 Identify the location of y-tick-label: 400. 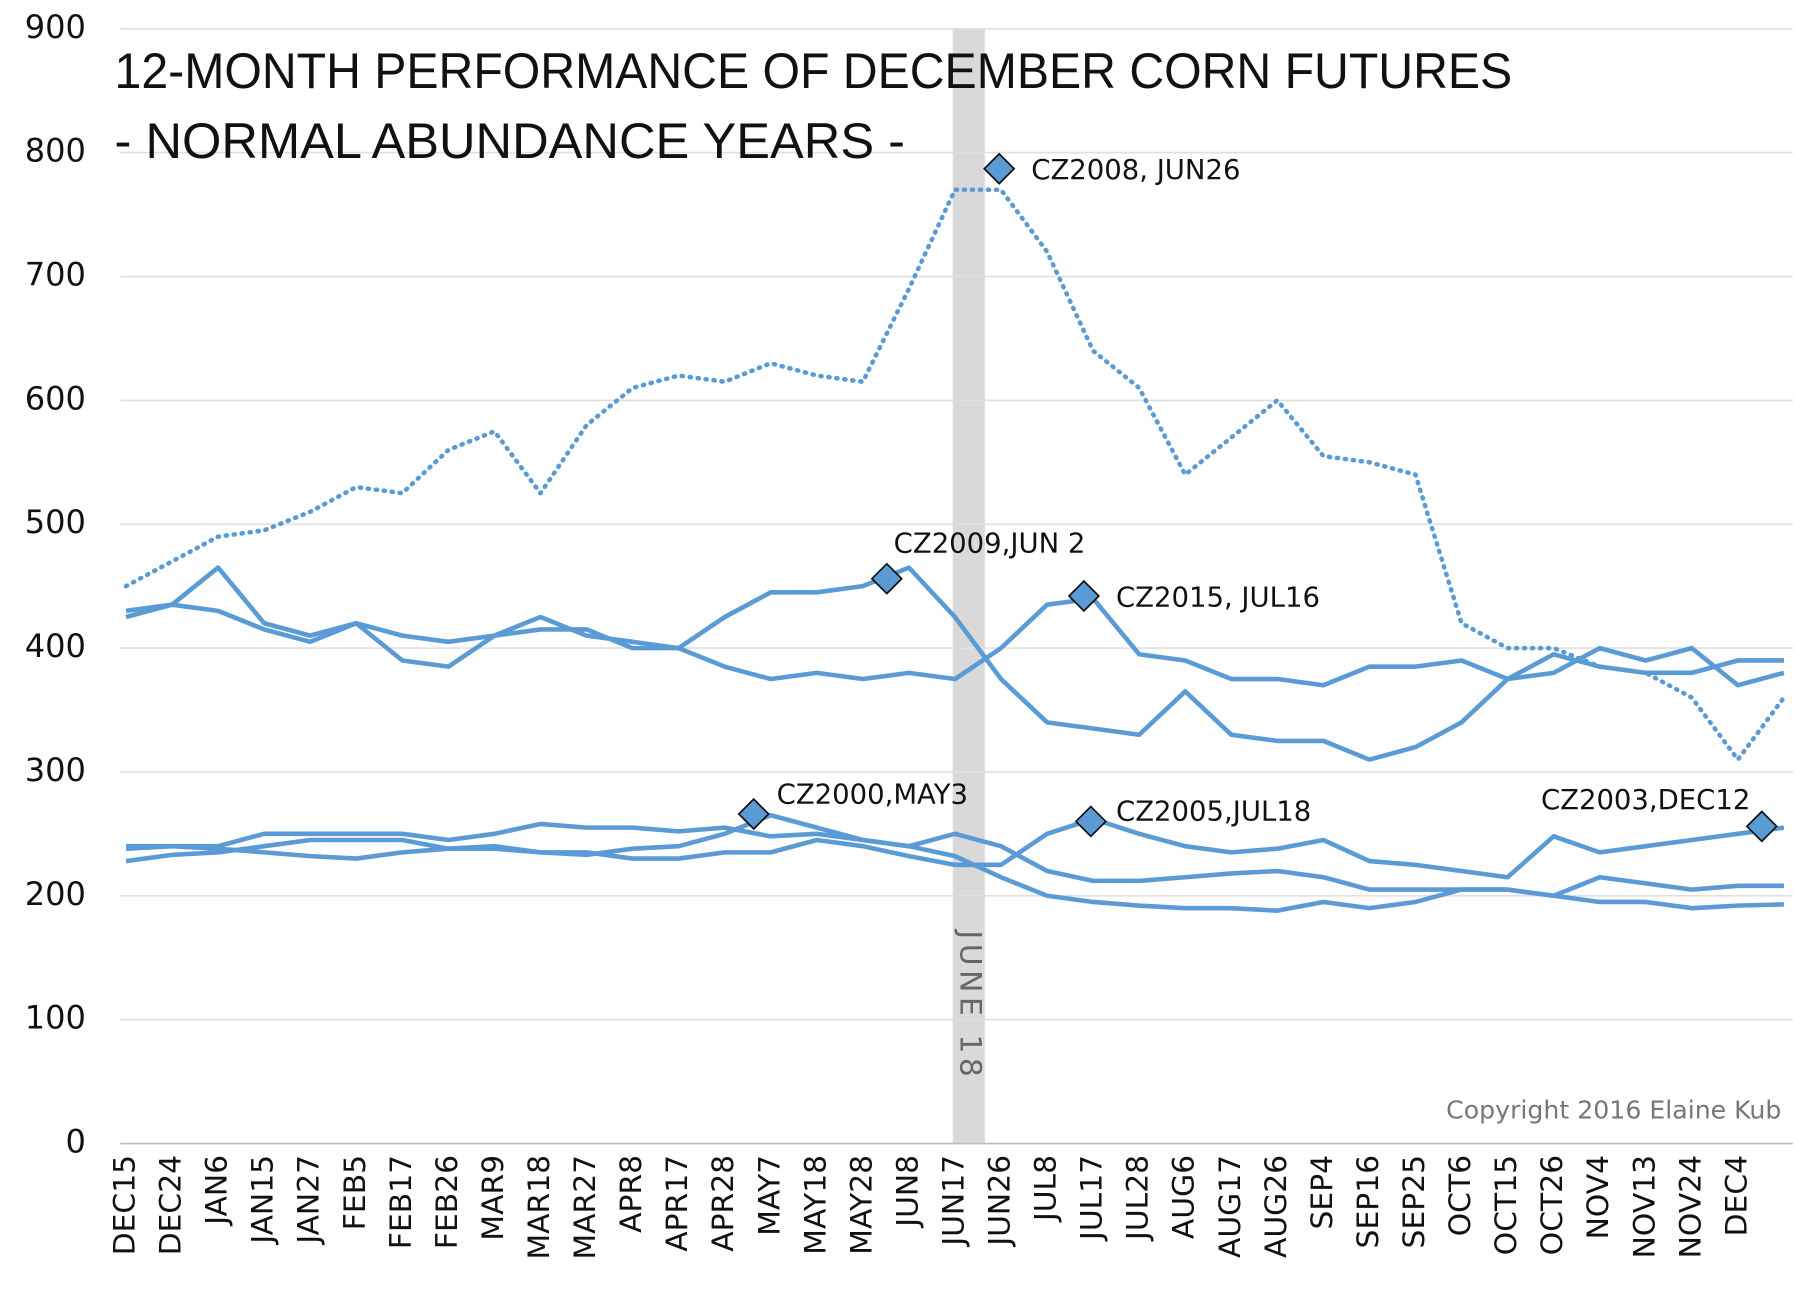
(55, 646).